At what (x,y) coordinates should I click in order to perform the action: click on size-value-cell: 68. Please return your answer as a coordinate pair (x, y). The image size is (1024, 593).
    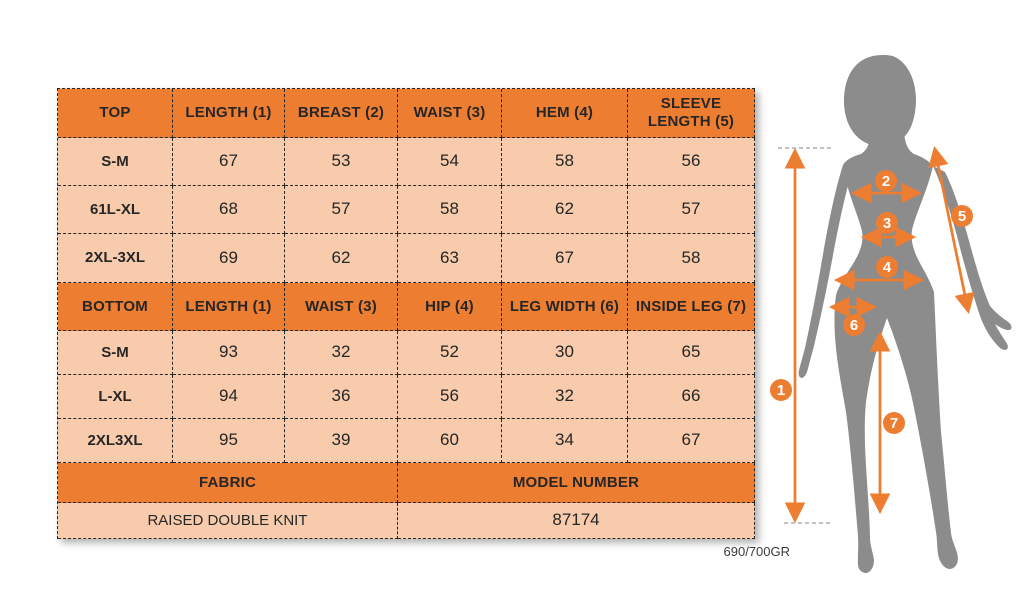
    Looking at the image, I should click on (229, 210).